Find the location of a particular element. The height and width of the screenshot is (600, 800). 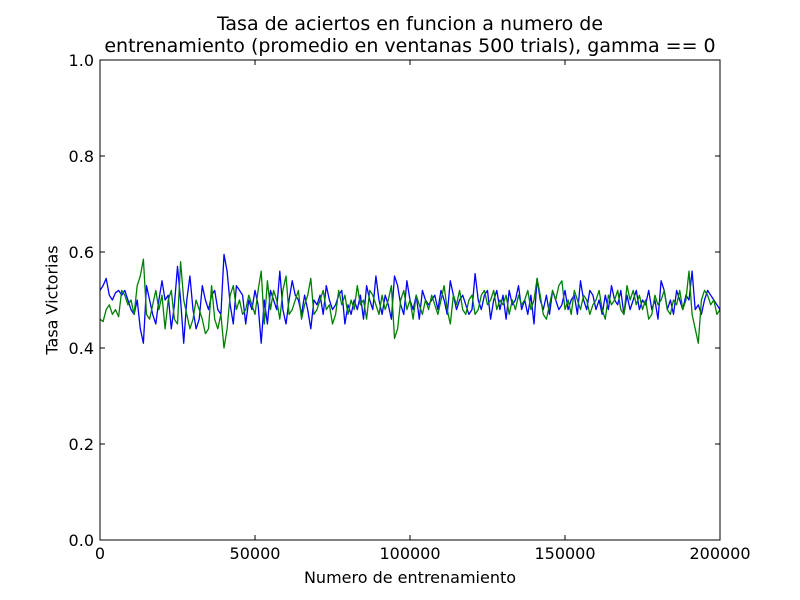

x-tick-label: 50000 is located at coordinates (255, 553).